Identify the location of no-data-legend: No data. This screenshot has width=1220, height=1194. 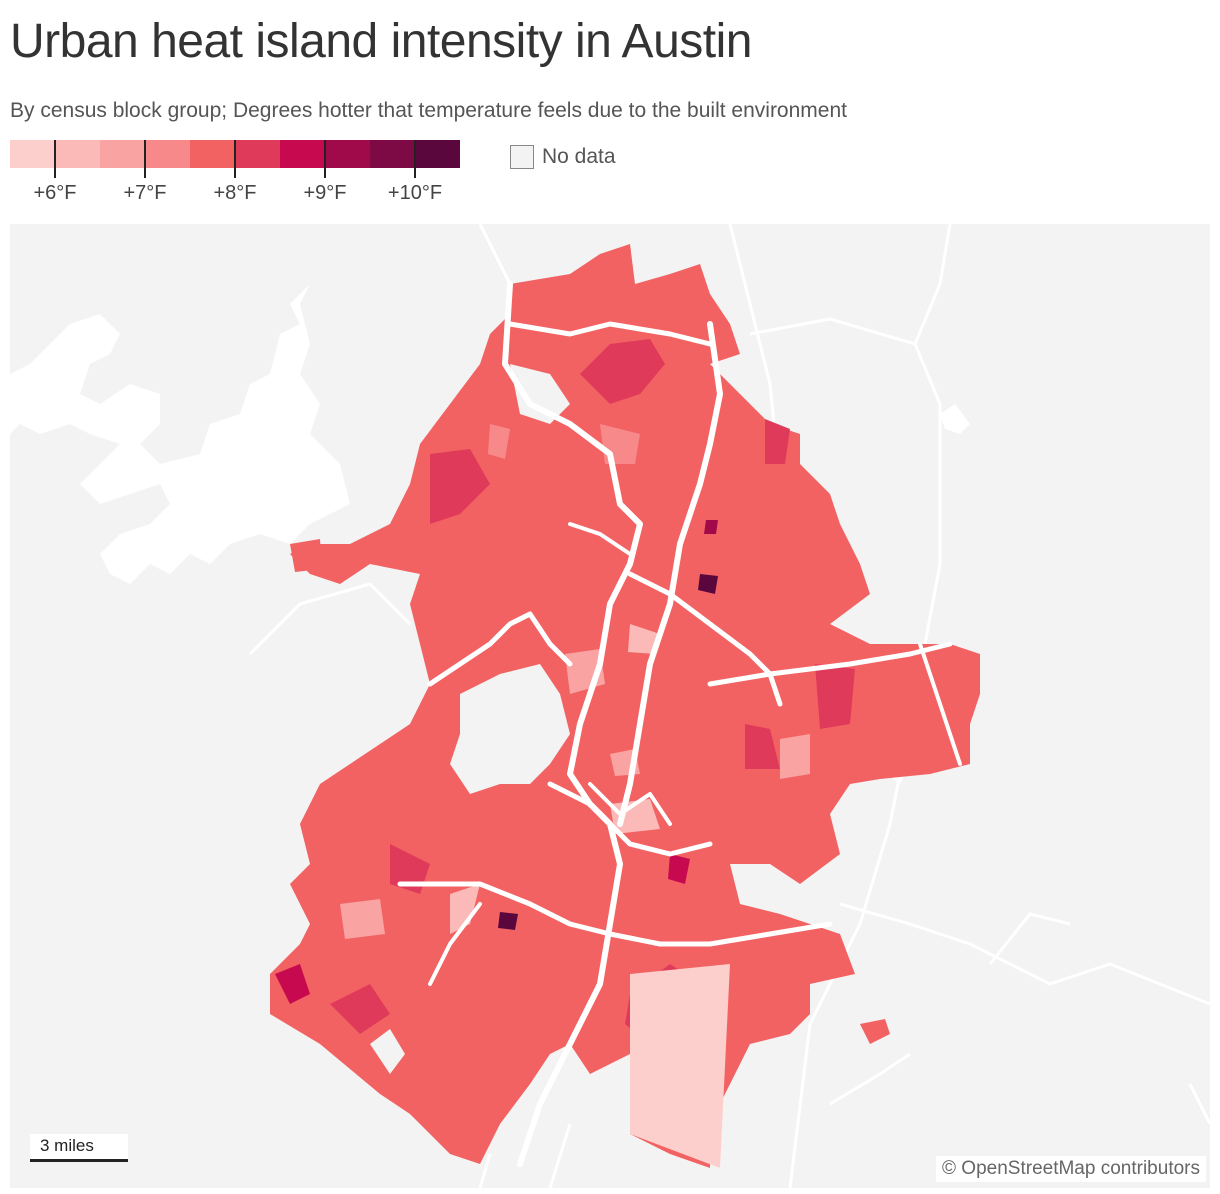
(563, 157).